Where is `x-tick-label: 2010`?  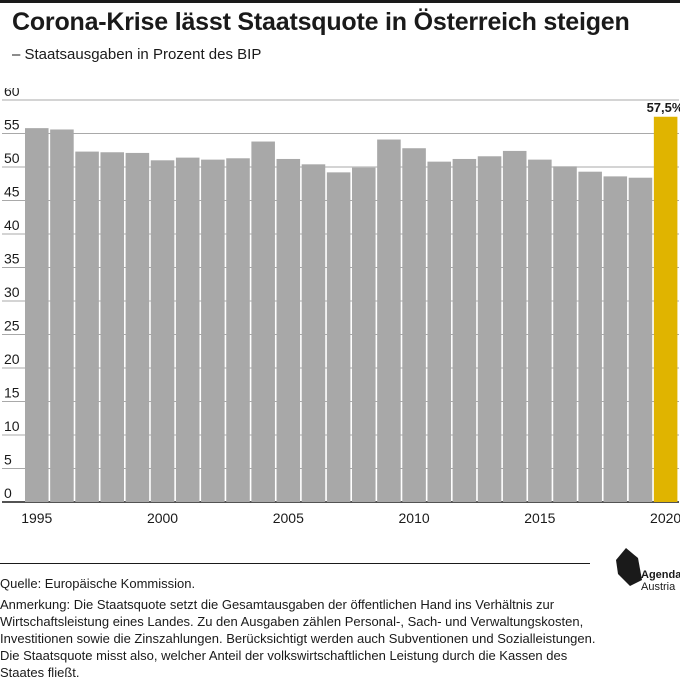
x-tick-label: 2010 is located at coordinates (414, 518).